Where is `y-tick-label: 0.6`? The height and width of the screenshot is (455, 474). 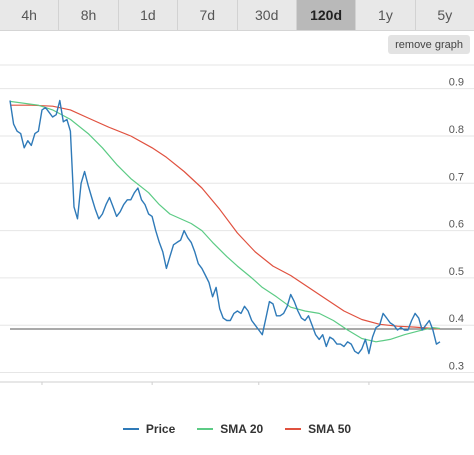 y-tick-label: 0.6 is located at coordinates (456, 225).